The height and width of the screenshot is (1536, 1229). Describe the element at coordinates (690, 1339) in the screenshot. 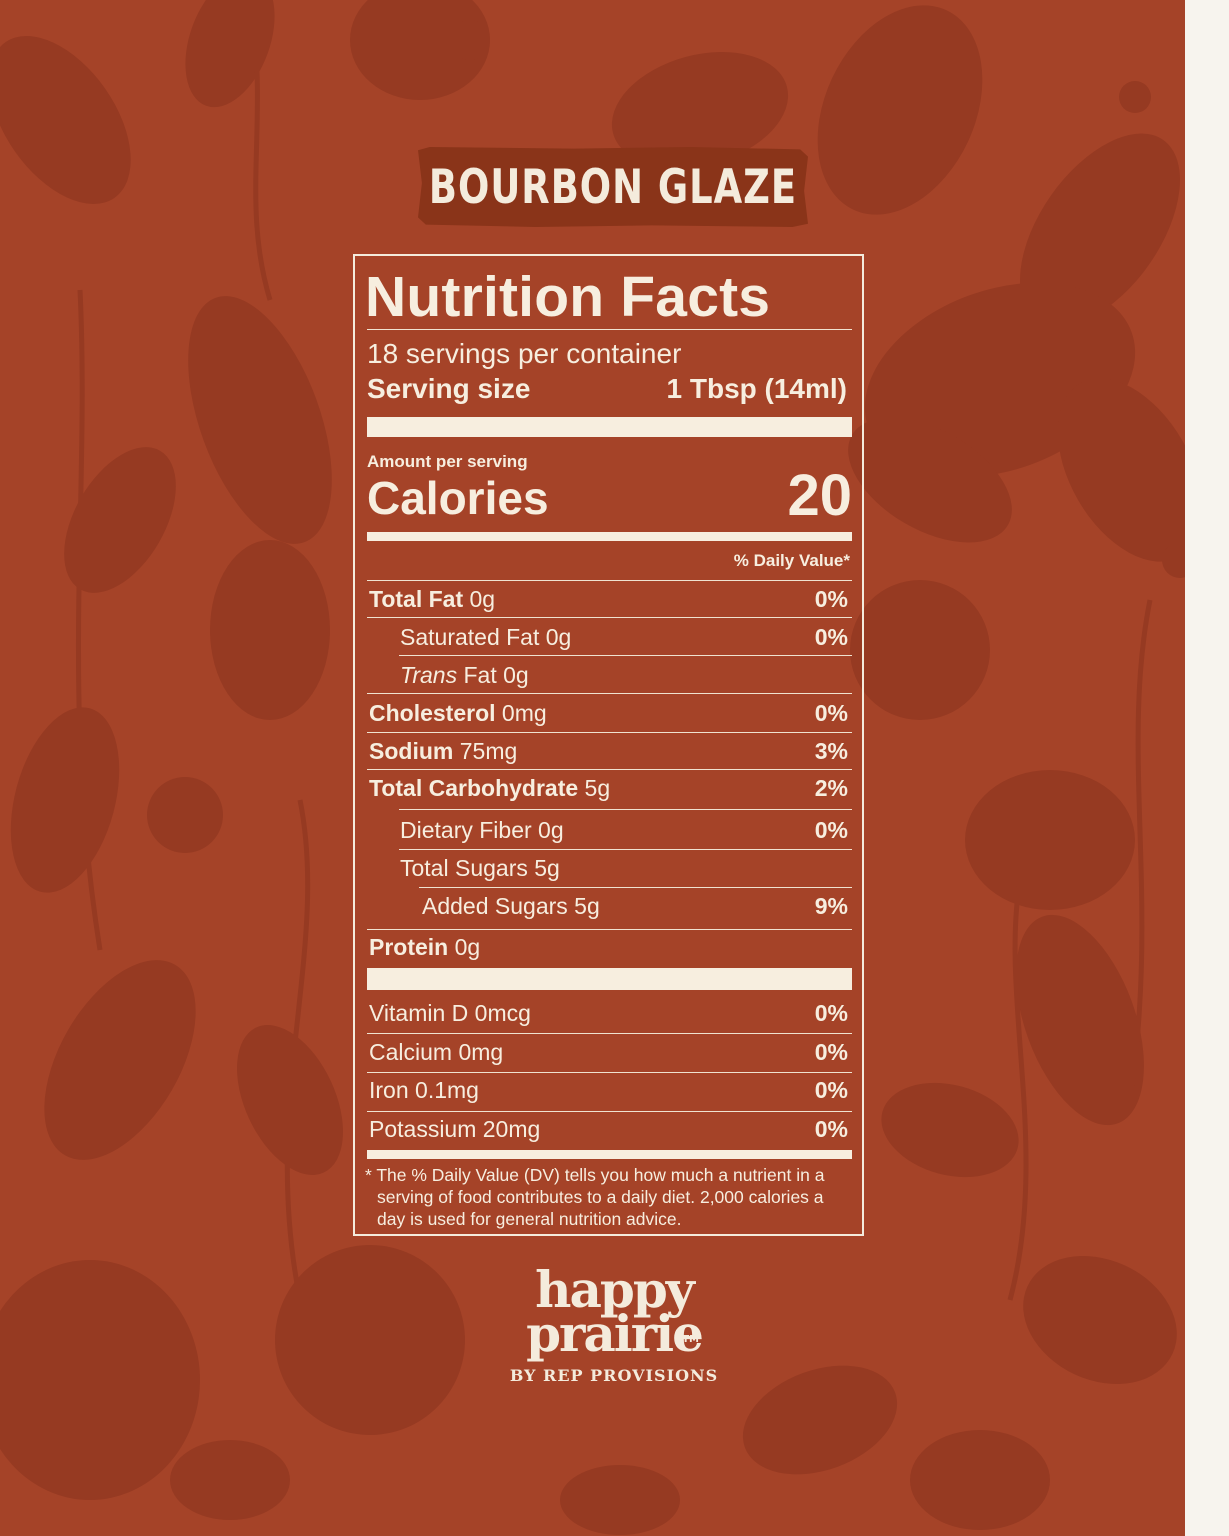

I see `trademark-symbol: TM` at that location.